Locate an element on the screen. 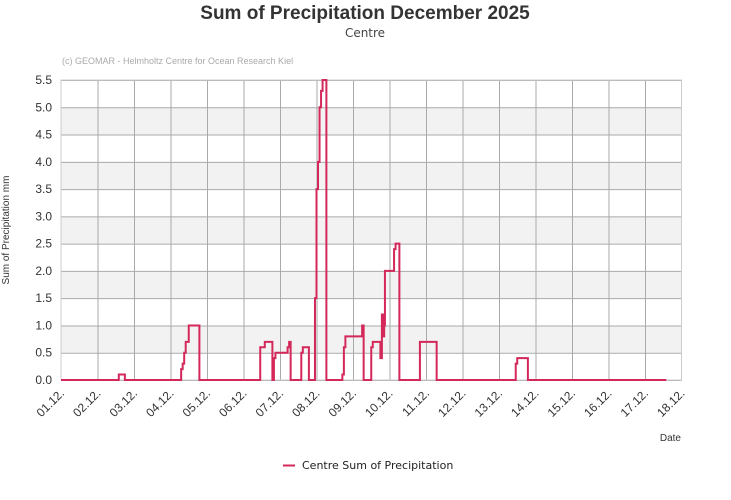 This screenshot has width=731, height=500. y-tick-label: 2.5 is located at coordinates (43, 244).